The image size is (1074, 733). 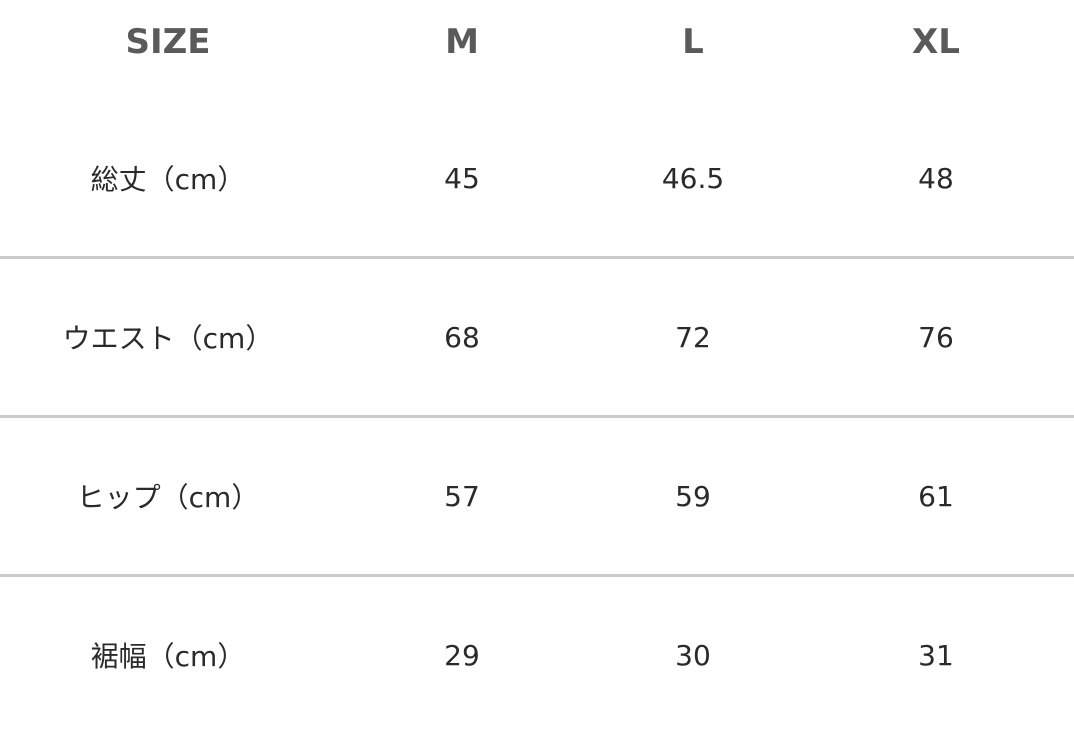 I want to click on row-label: 総丈（cm）, so click(x=168, y=179).